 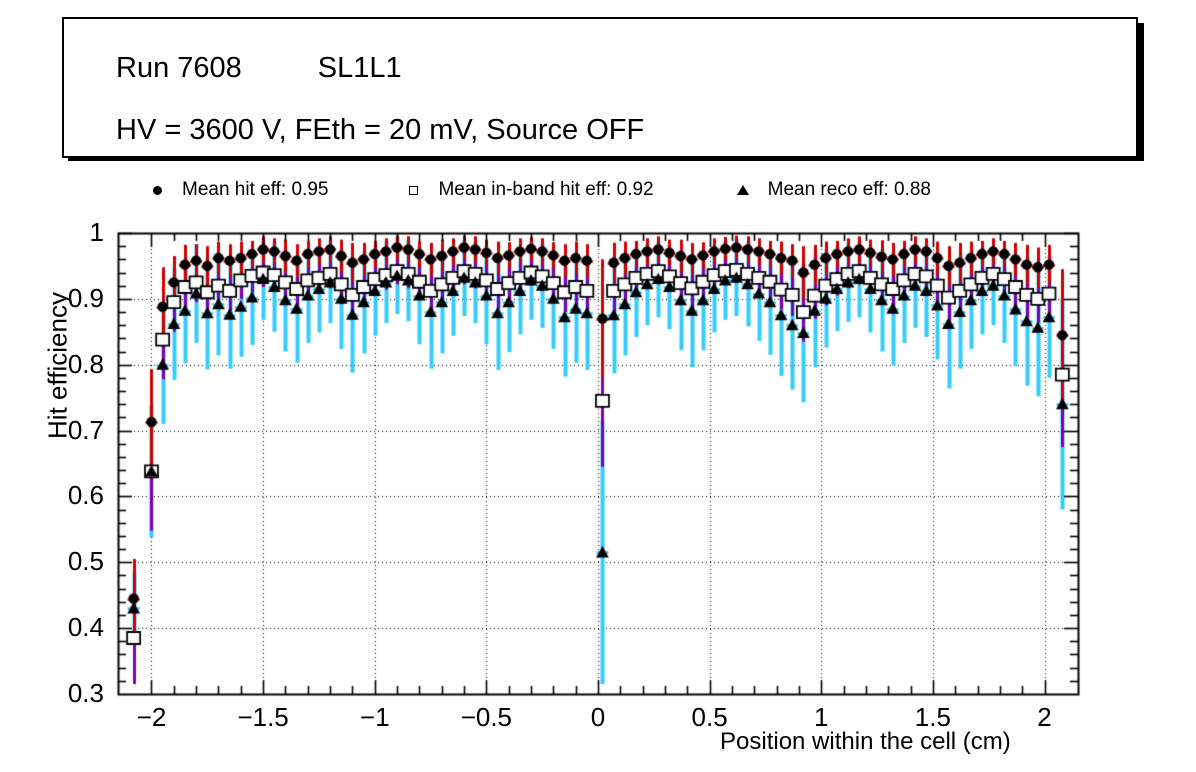 What do you see at coordinates (821, 717) in the screenshot?
I see `x-tick-label: 1` at bounding box center [821, 717].